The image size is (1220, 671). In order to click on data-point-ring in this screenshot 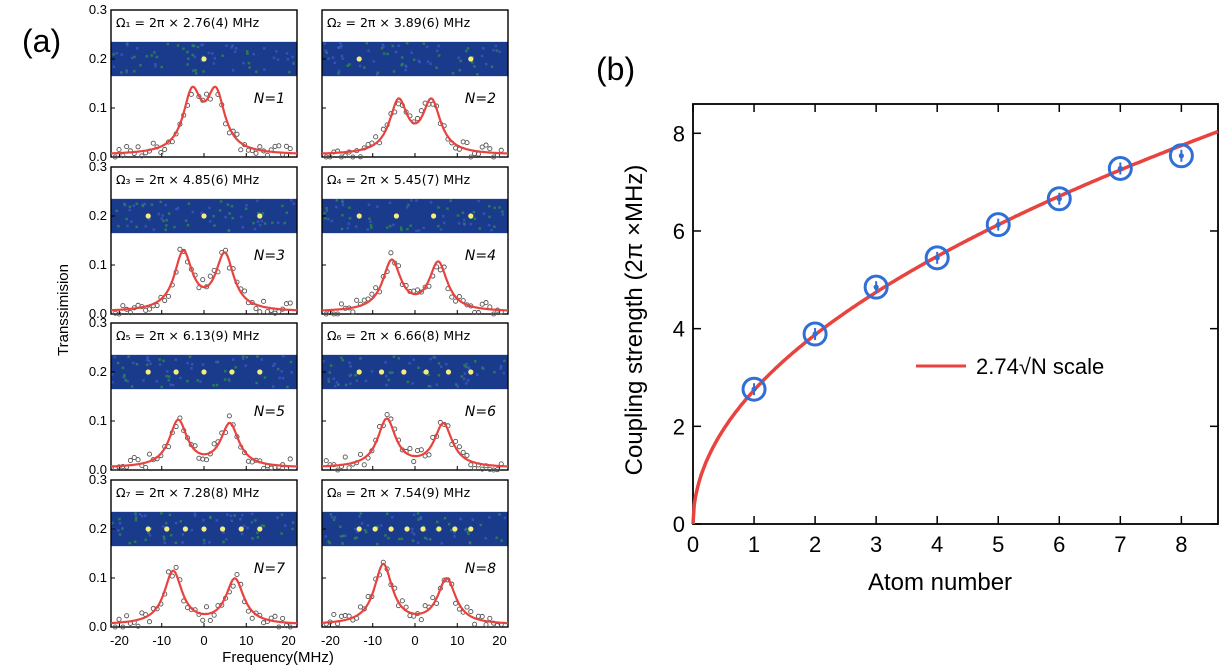, I will do `click(1059, 199)`.